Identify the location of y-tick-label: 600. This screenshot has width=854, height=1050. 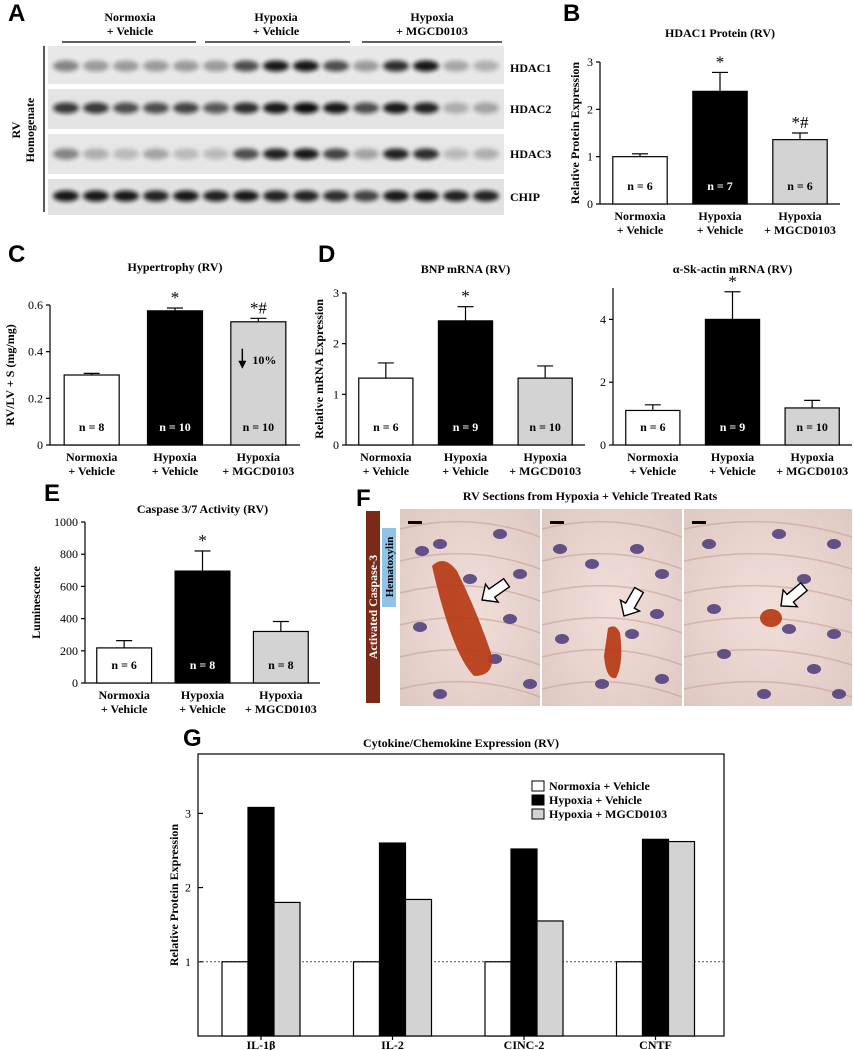
(69, 586).